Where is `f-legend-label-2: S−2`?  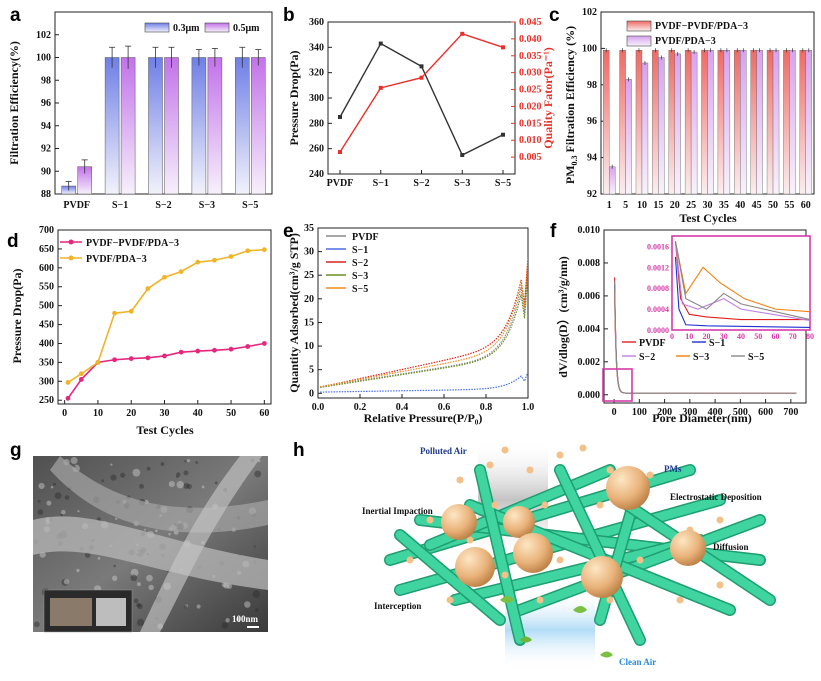
f-legend-label-2: S−2 is located at coordinates (647, 357).